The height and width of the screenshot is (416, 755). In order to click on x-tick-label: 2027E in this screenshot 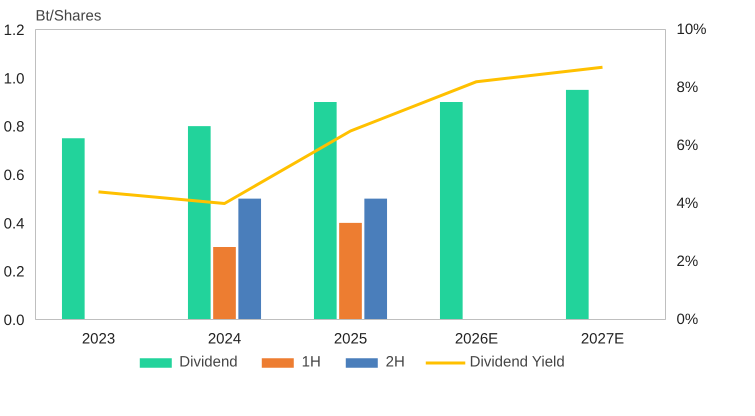, I will do `click(602, 339)`.